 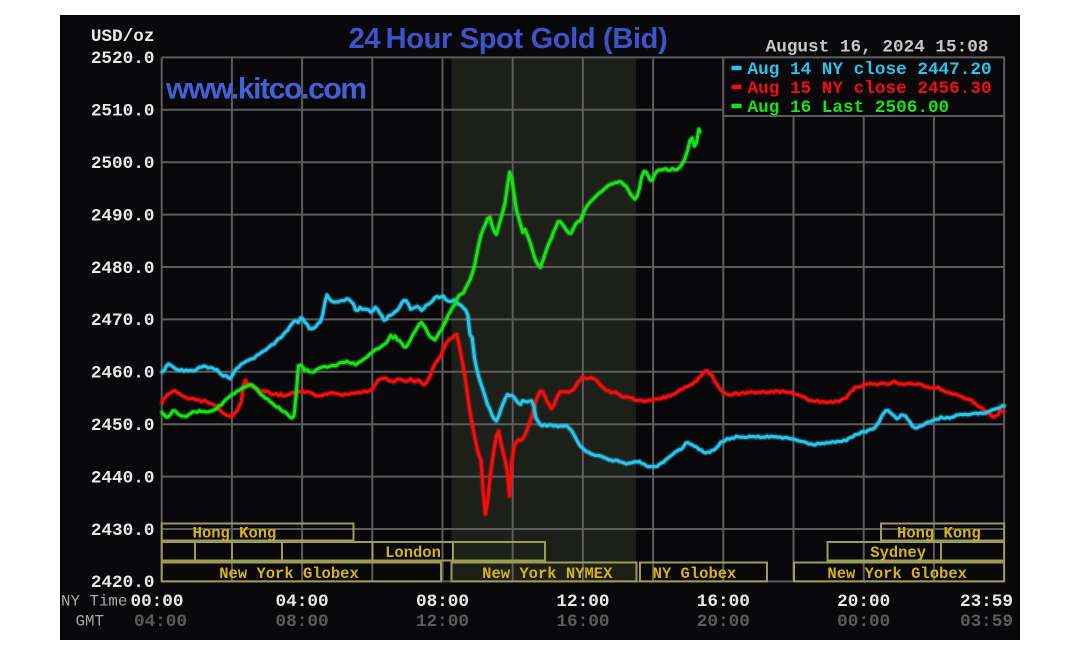 I want to click on svg-text: 2520.0, so click(x=123, y=59).